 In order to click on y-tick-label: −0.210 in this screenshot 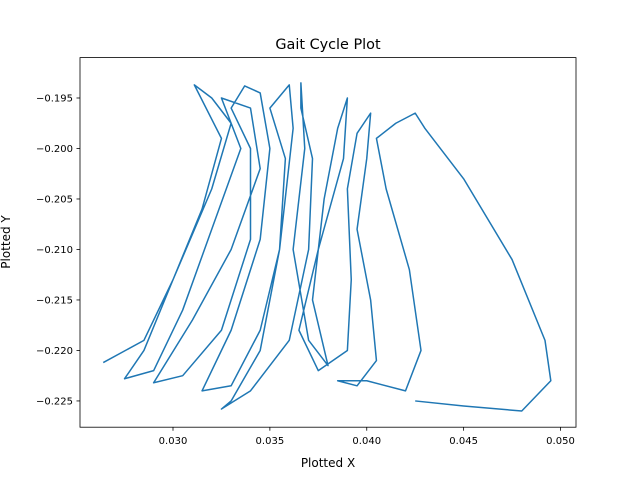, I will do `click(54, 250)`.